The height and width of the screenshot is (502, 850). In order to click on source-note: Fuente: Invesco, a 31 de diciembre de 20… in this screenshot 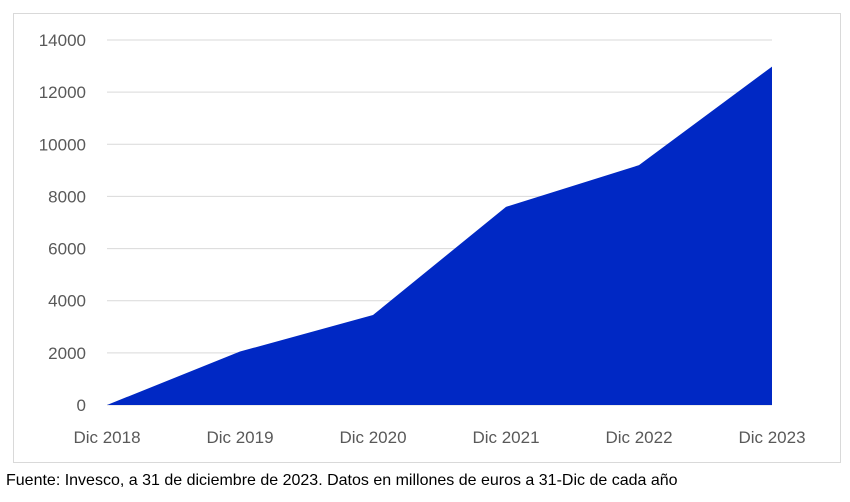, I will do `click(342, 480)`.